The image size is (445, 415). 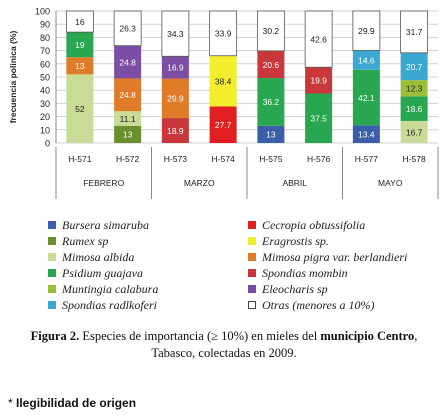 I want to click on legend-label: Eragrostis sp., so click(x=295, y=241).